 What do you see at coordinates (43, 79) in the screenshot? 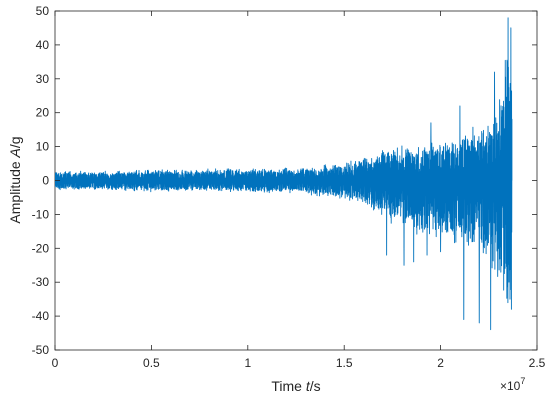
I see `y-tick-label: 30` at bounding box center [43, 79].